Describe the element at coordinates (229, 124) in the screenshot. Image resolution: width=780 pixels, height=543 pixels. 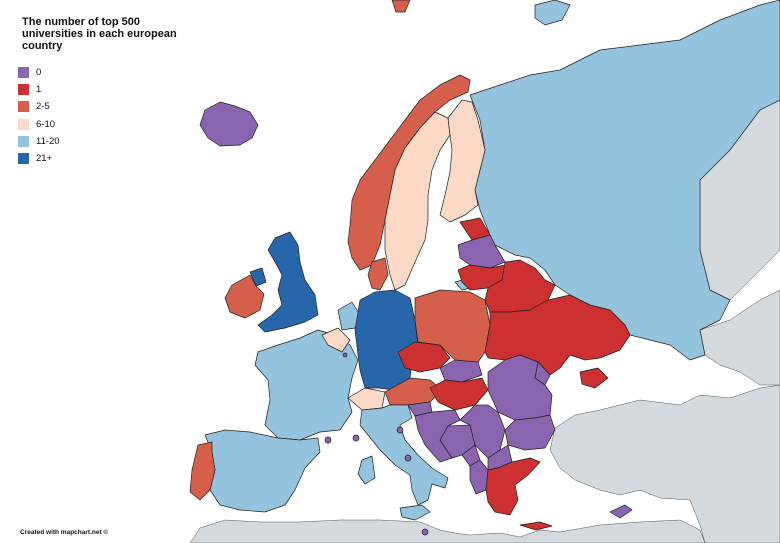
I see `country-iceland` at that location.